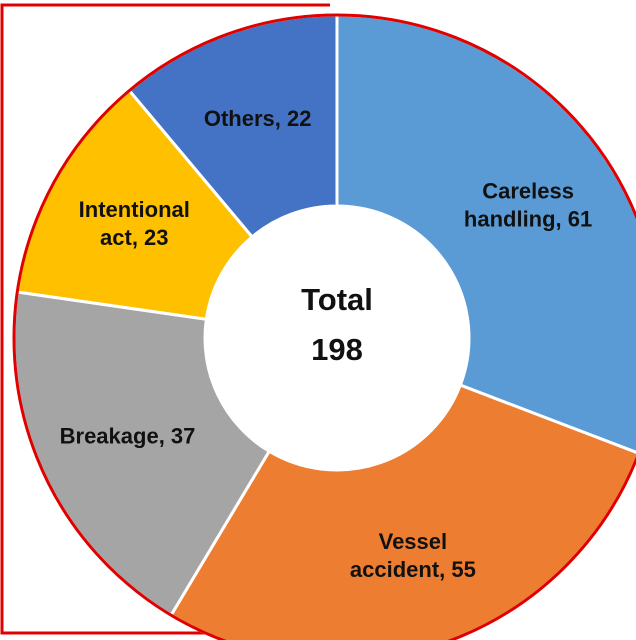  What do you see at coordinates (258, 118) in the screenshot?
I see `slice-label: Others, 22` at bounding box center [258, 118].